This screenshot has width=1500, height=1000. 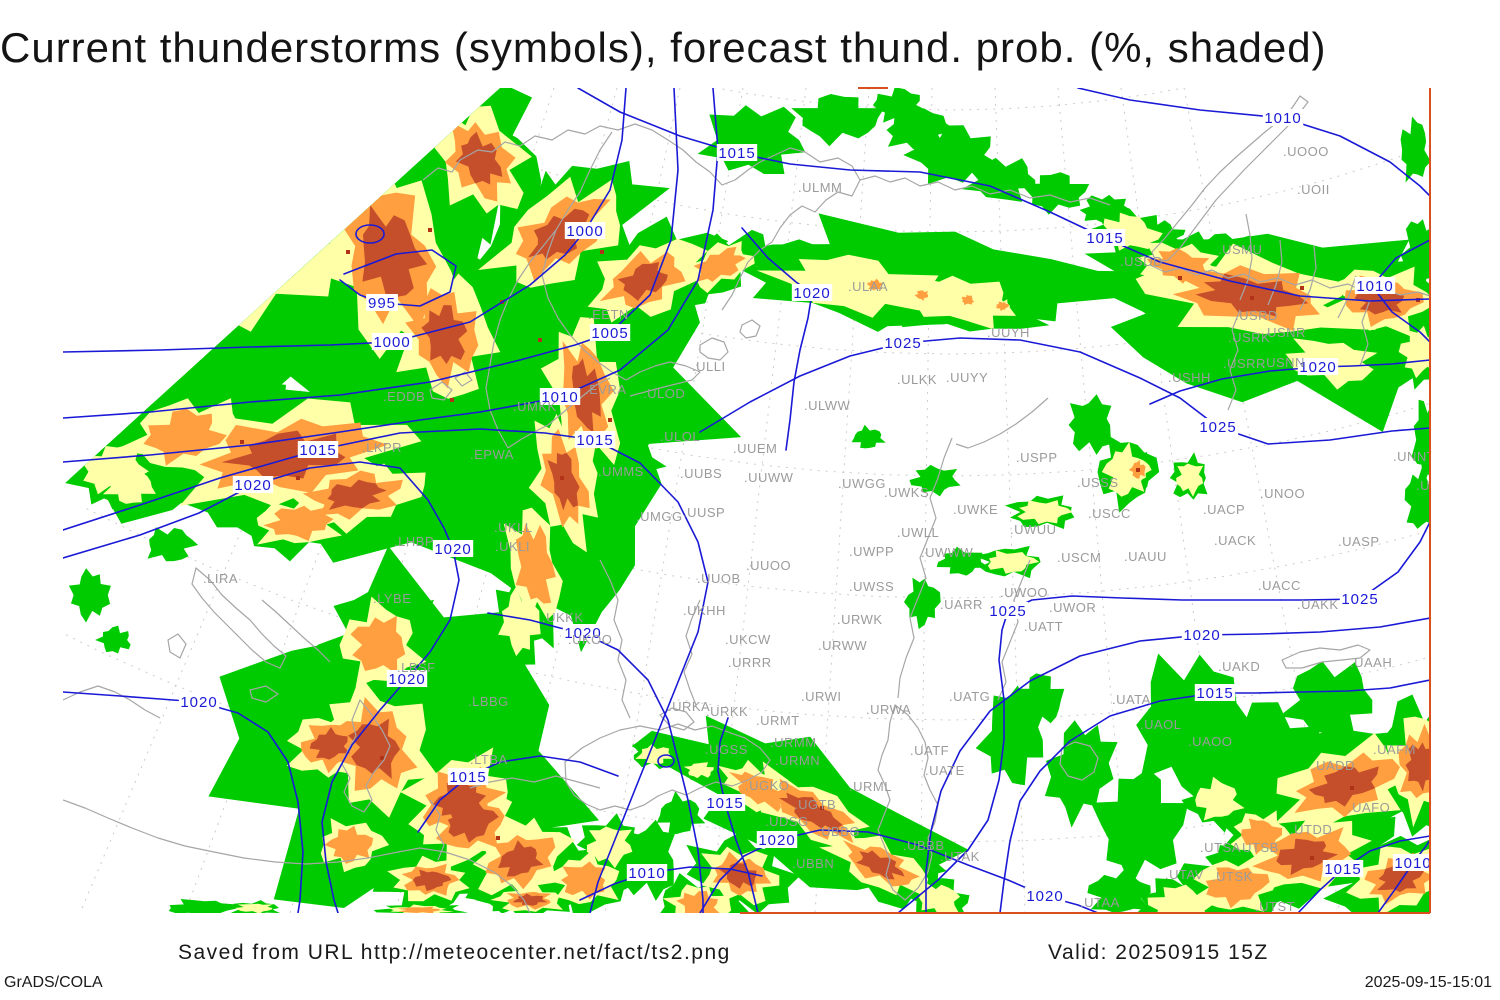 I want to click on station-label: .UAFM, so click(x=1394, y=749).